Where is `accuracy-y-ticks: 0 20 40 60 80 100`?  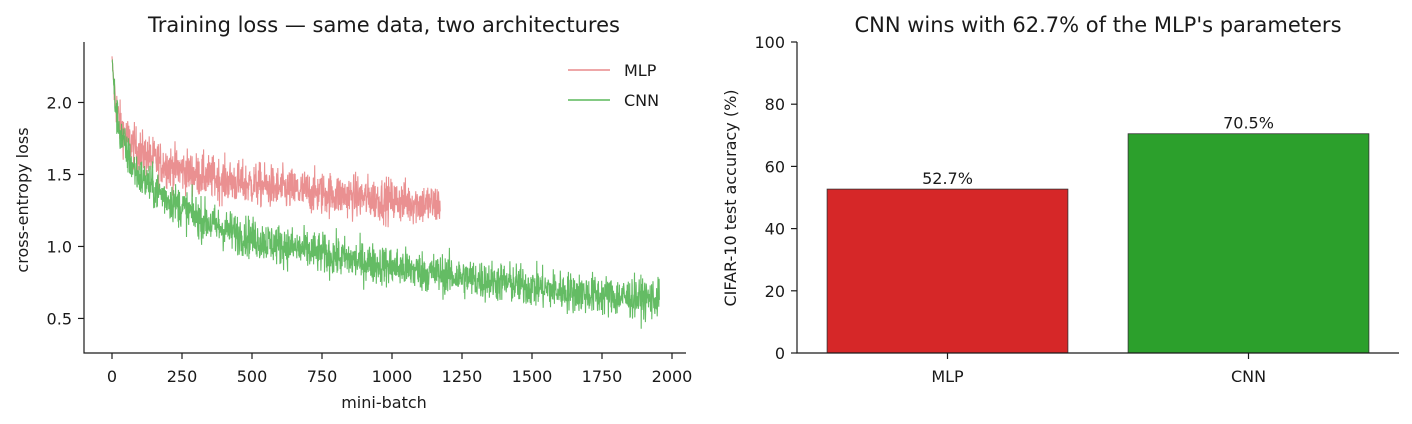
accuracy-y-ticks: 0 20 40 60 80 100 is located at coordinates (775, 198).